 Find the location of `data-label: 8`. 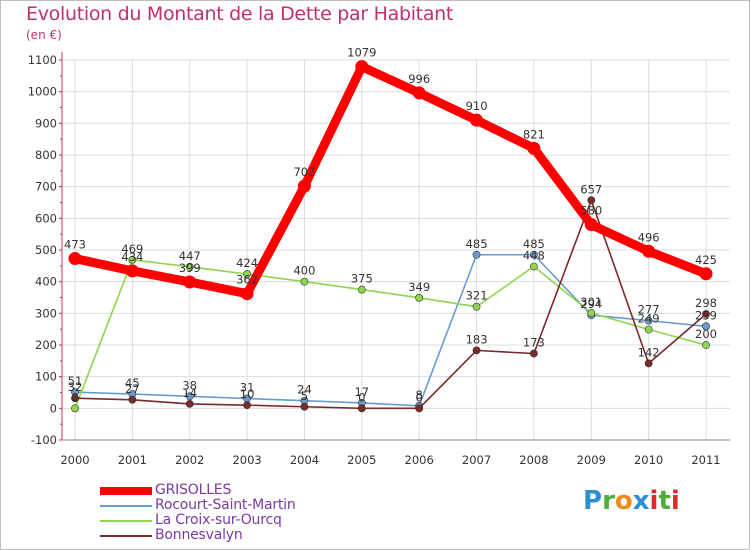

data-label: 8 is located at coordinates (419, 395).